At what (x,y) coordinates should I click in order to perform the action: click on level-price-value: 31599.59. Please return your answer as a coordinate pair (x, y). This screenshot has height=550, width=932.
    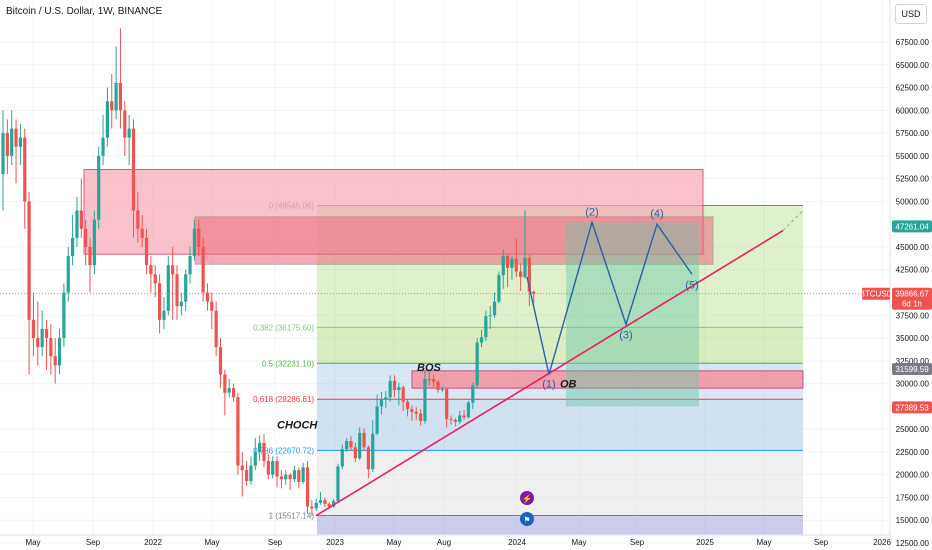
    Looking at the image, I should click on (912, 369).